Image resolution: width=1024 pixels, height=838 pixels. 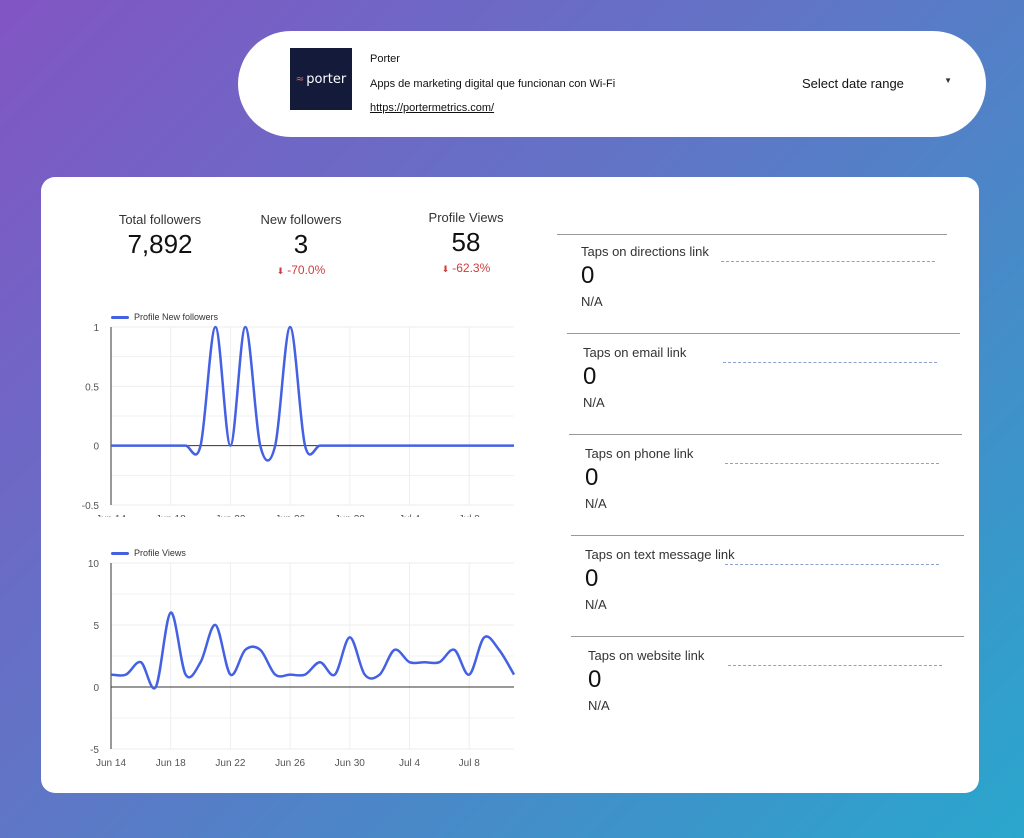 What do you see at coordinates (766, 385) in the screenshot?
I see `metric-email: Taps on email link 0 N/A` at bounding box center [766, 385].